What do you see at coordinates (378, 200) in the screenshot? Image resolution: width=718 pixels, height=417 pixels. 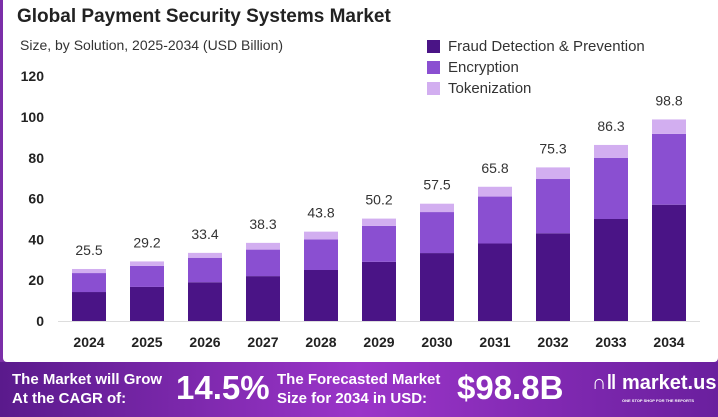 I see `data-label: 50.2` at bounding box center [378, 200].